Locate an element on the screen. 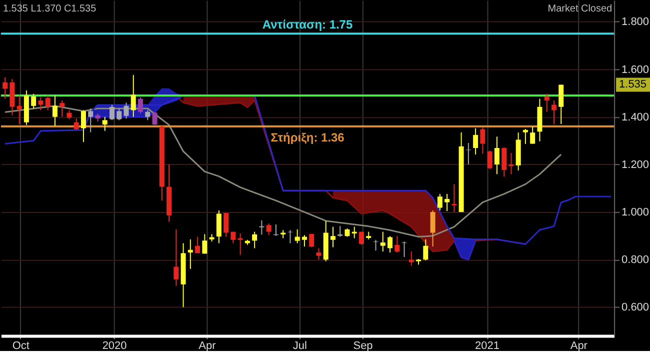  x-tick-label: Jul is located at coordinates (299, 346).